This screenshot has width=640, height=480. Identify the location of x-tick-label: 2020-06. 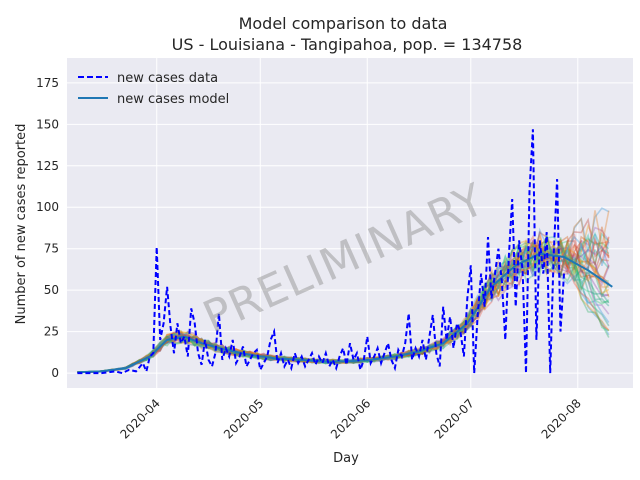
(350, 418).